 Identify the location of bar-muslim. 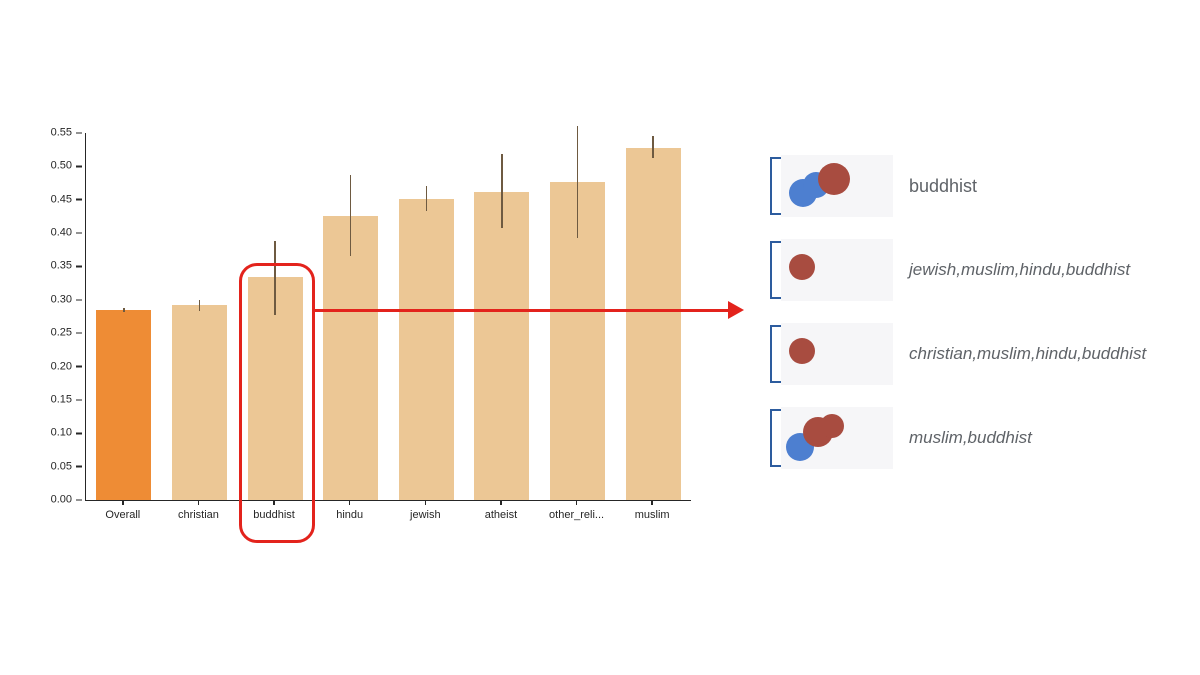
(653, 323).